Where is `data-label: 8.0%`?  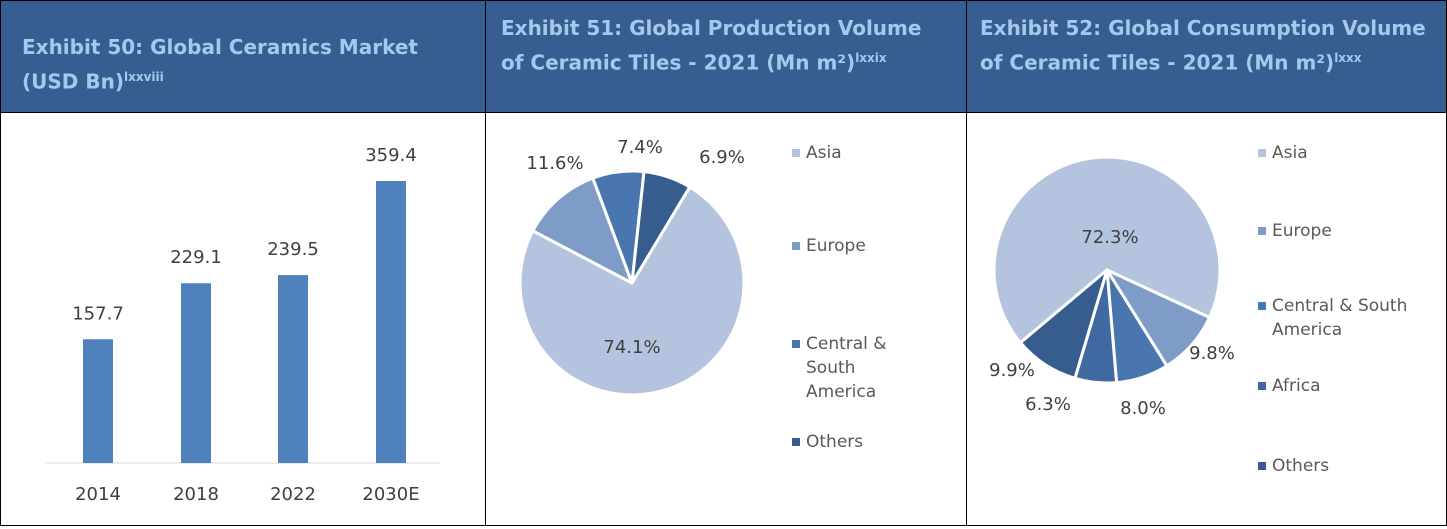 data-label: 8.0% is located at coordinates (1143, 408).